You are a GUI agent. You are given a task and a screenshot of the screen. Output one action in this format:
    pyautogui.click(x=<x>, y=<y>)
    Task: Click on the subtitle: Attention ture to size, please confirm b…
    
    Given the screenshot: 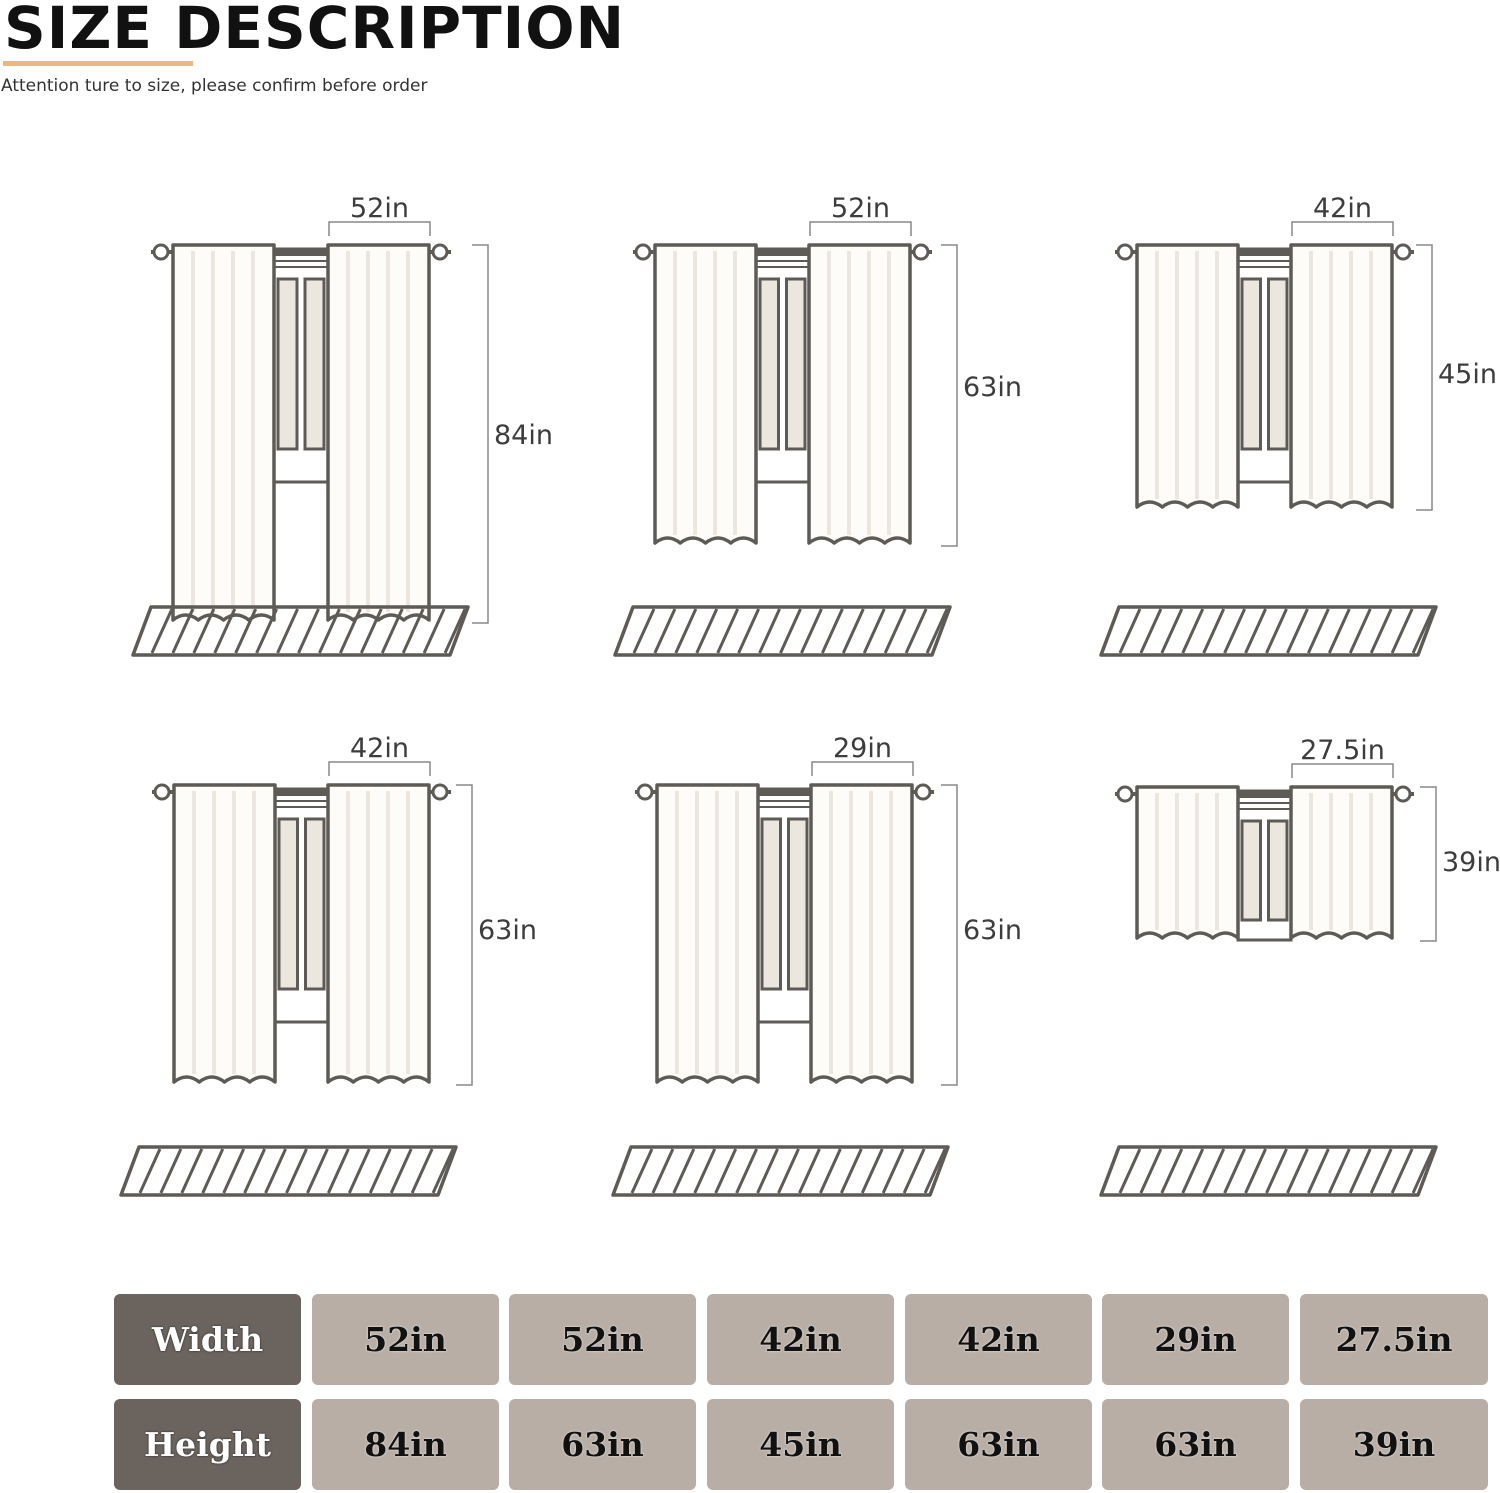 What is the action you would take?
    pyautogui.click(x=214, y=86)
    